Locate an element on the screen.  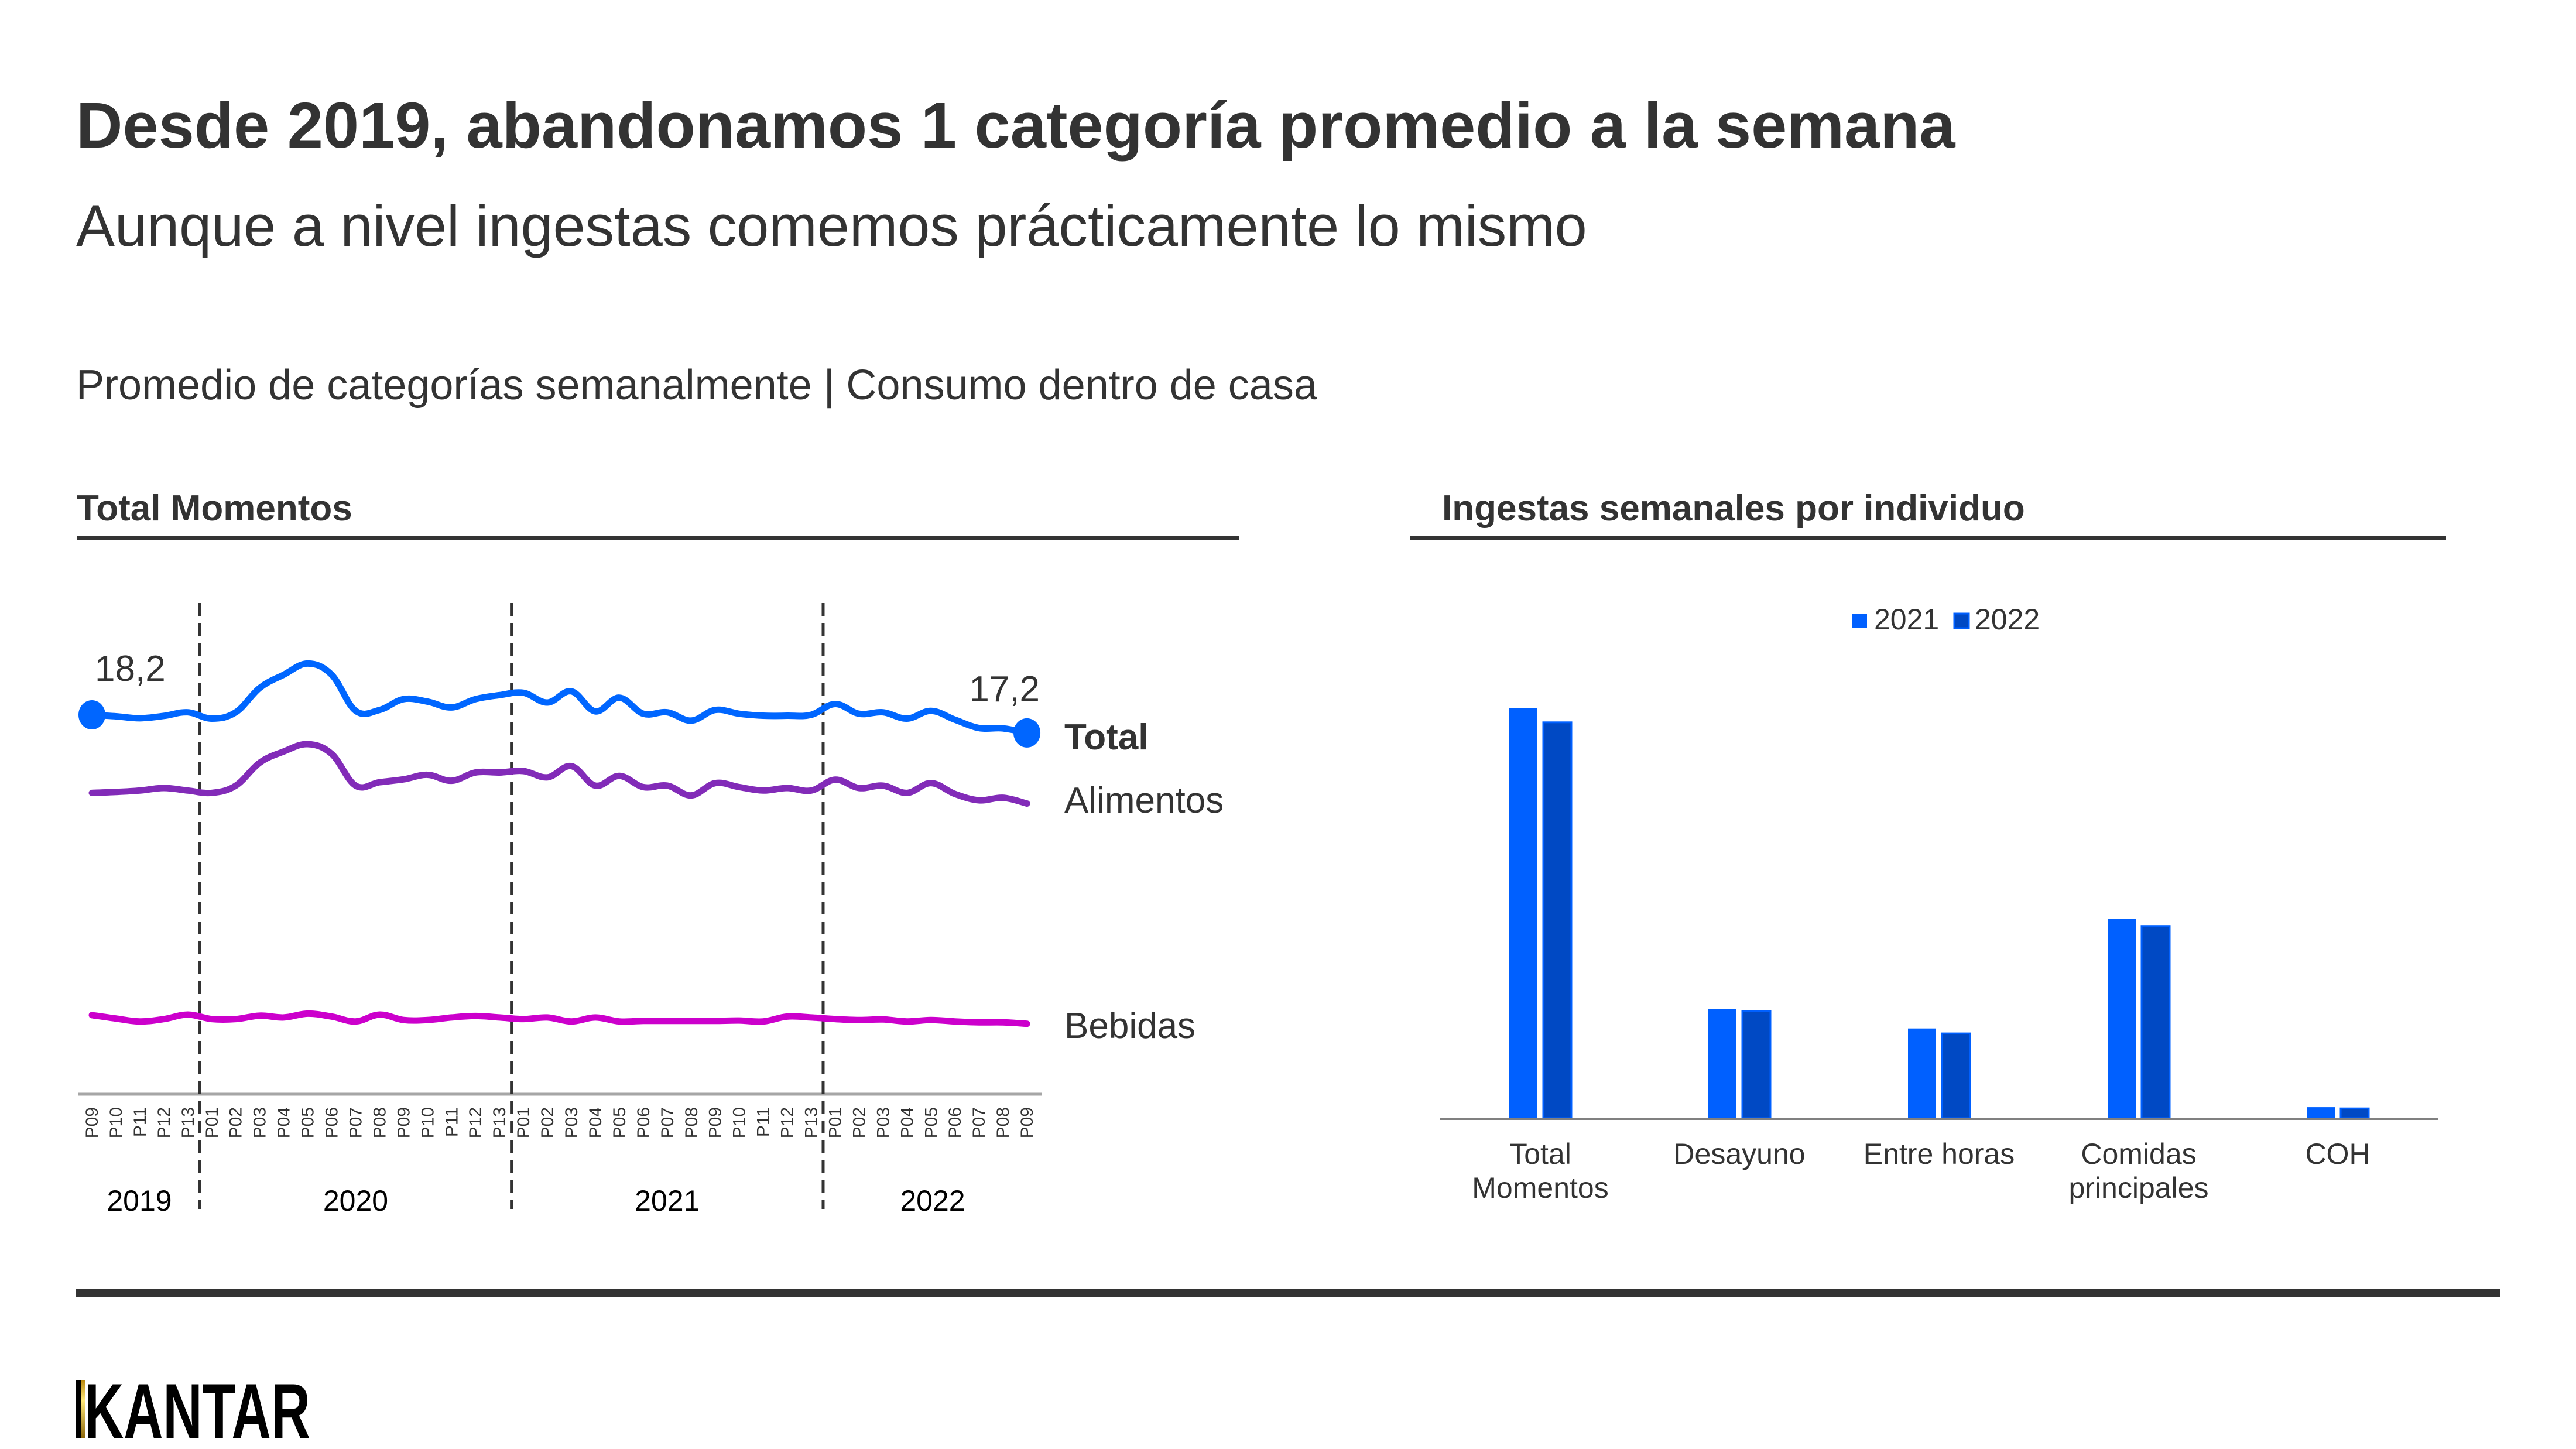
line-bebidas is located at coordinates (559, 1018).